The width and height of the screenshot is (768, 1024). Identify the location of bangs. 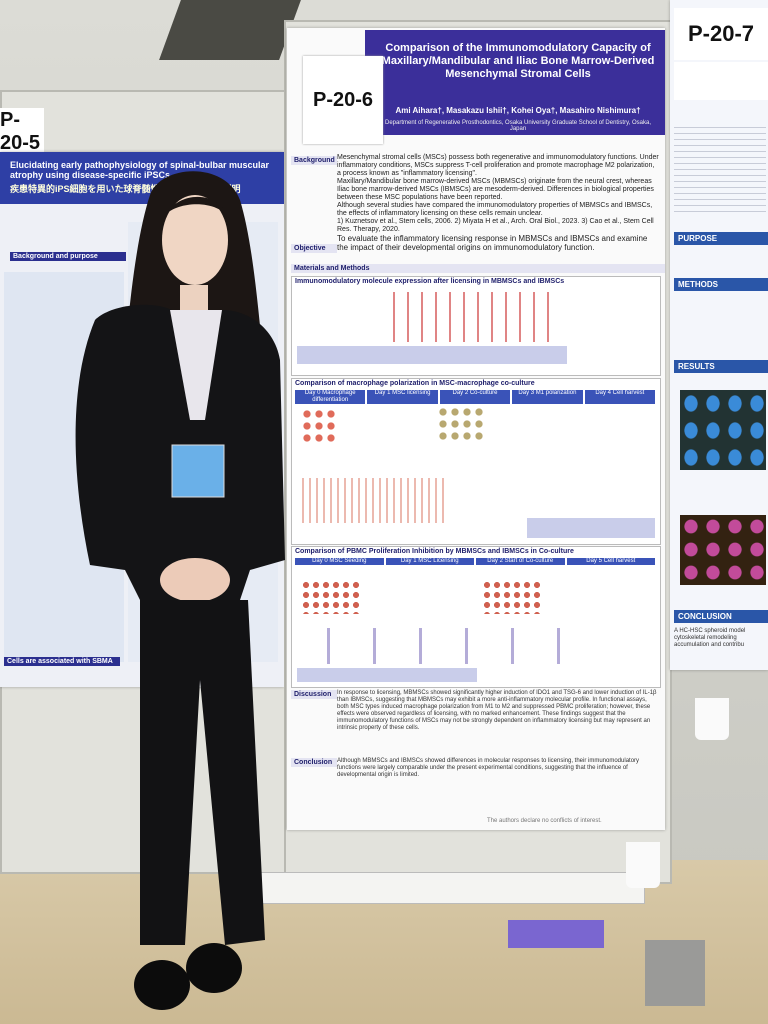
(197, 208).